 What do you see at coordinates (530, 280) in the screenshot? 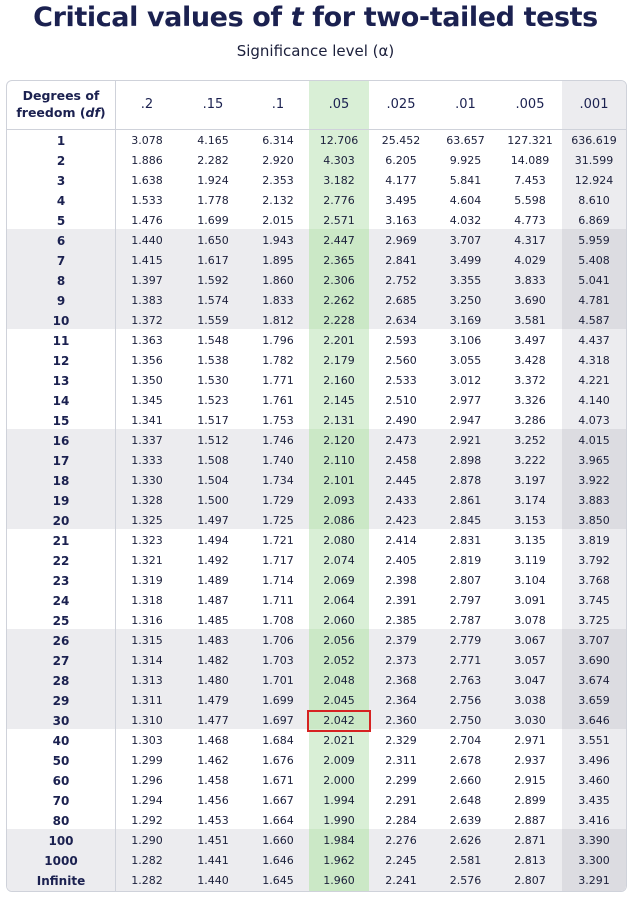
I see `table-cell: 3.833` at bounding box center [530, 280].